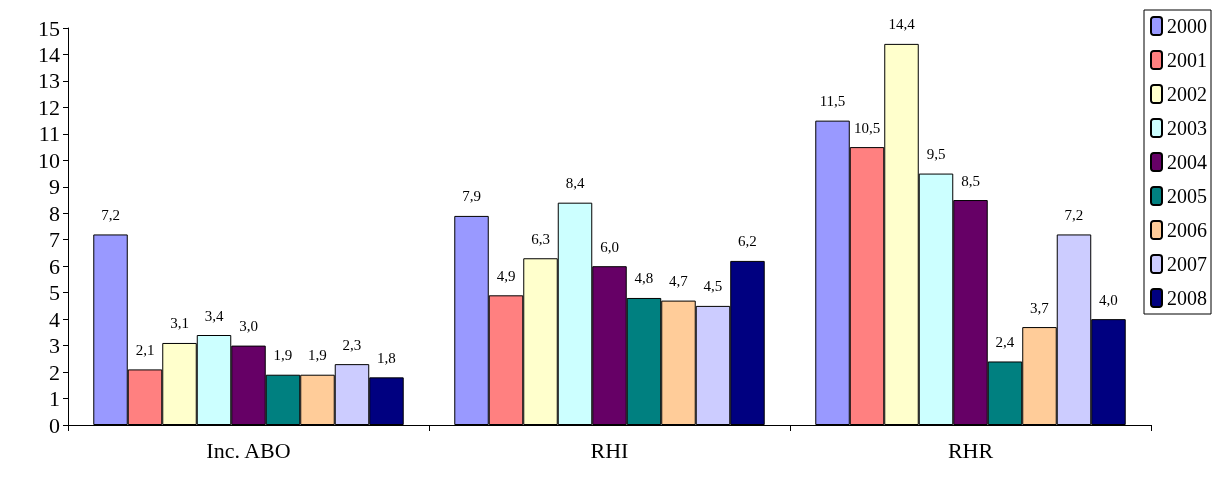 The height and width of the screenshot is (481, 1225). What do you see at coordinates (575, 183) in the screenshot?
I see `data-label: 8,4` at bounding box center [575, 183].